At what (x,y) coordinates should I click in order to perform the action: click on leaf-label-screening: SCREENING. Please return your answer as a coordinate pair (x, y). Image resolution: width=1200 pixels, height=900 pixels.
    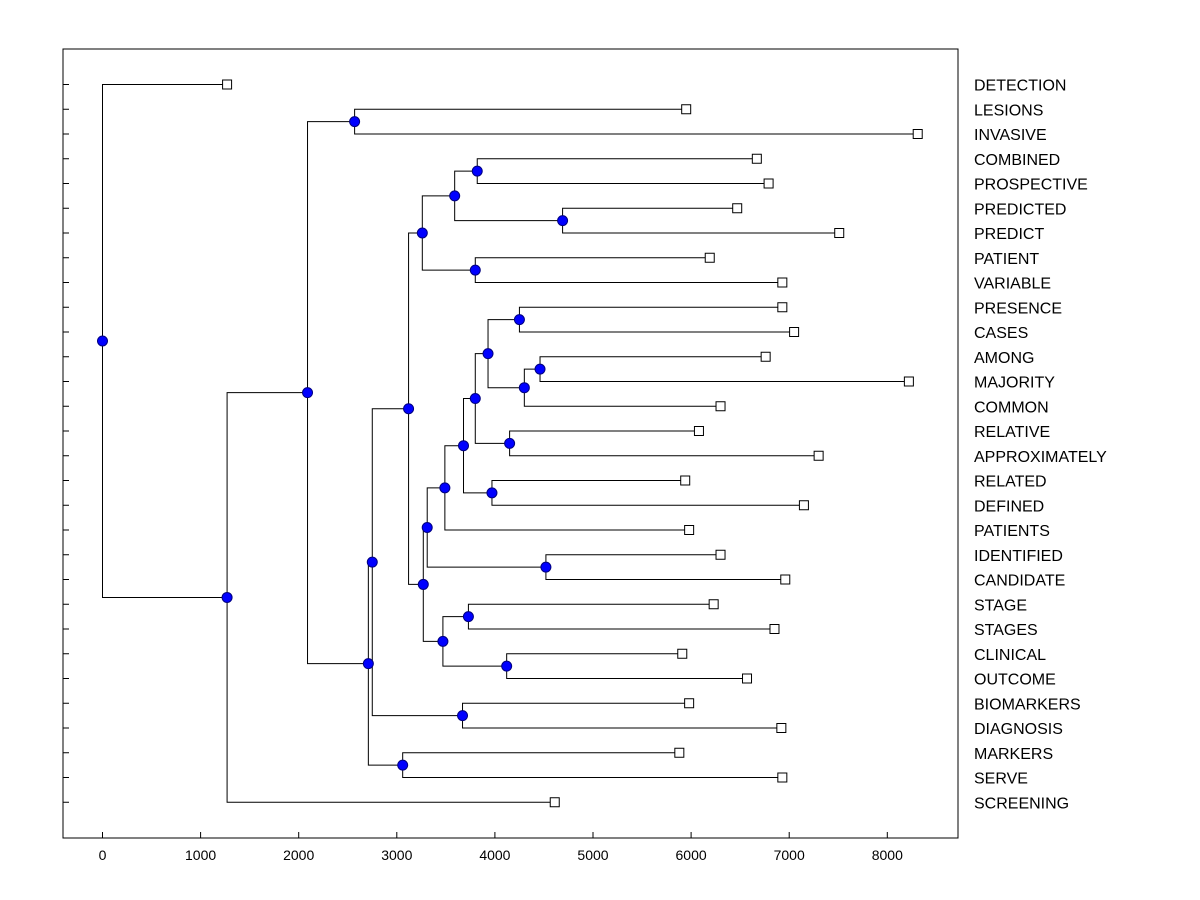
    Looking at the image, I should click on (1021, 803).